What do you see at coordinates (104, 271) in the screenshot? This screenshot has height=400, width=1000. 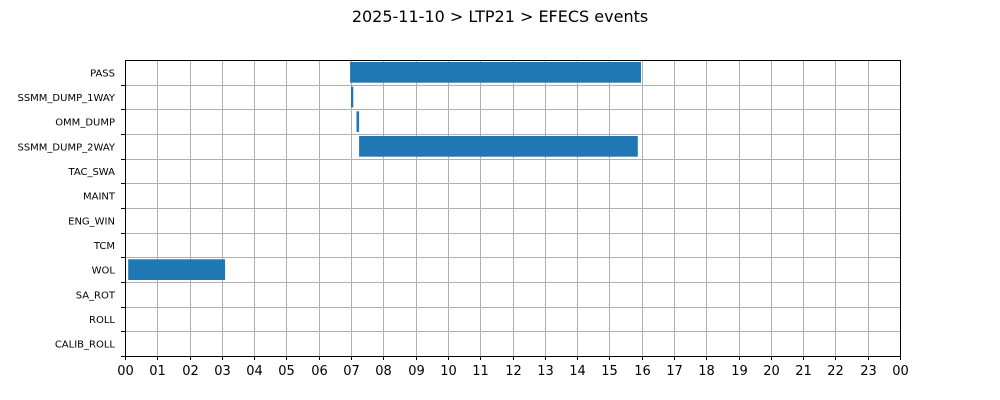 I see `y-category-label: WOL` at bounding box center [104, 271].